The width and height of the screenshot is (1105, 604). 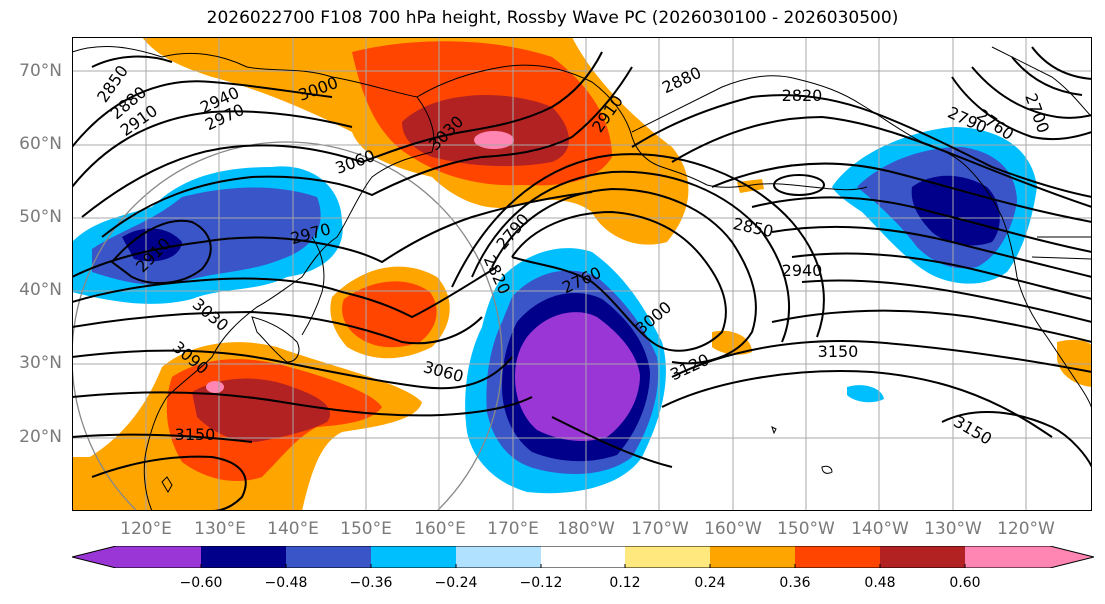 I want to click on lat-label-50n: 50°N, so click(x=40, y=217).